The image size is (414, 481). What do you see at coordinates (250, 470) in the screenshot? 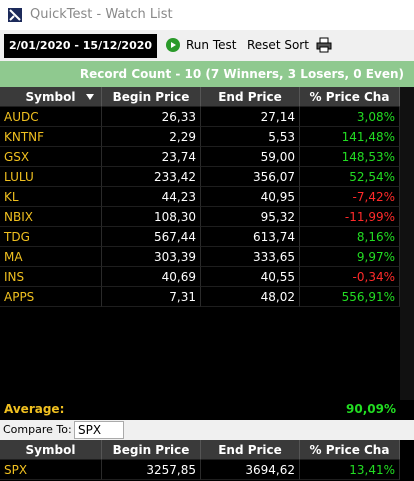
I see `value-cell: 3694,62` at bounding box center [250, 470].